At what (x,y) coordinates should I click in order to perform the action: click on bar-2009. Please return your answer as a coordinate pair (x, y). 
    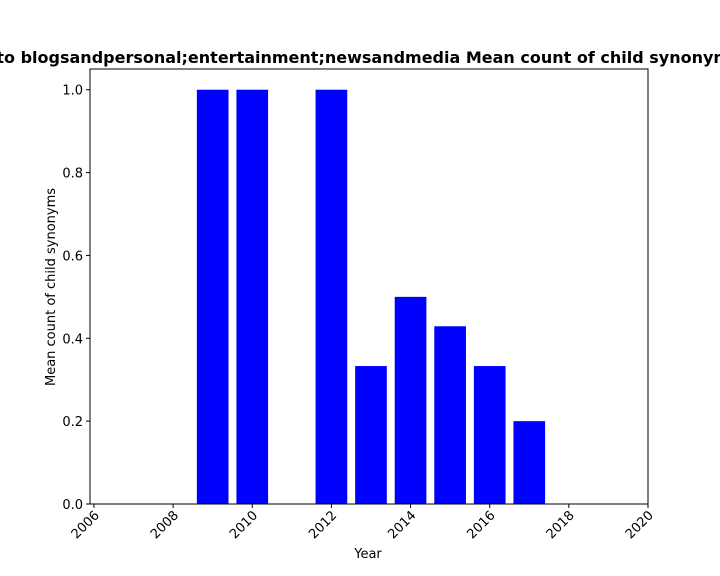
    Looking at the image, I should click on (212, 296).